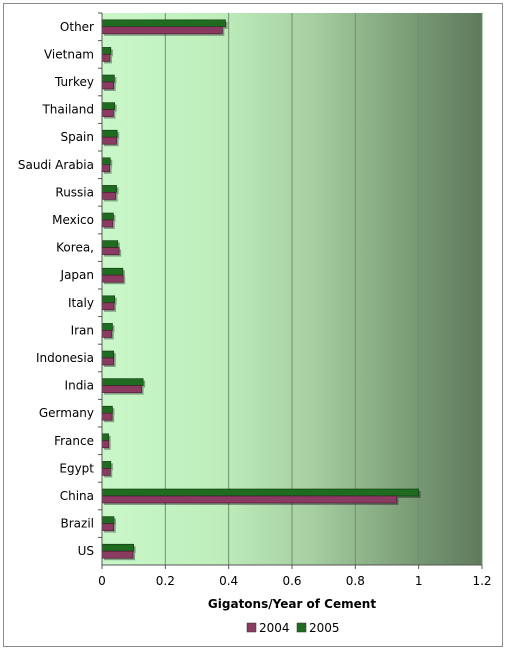  I want to click on category-label: Mexico, so click(73, 220).